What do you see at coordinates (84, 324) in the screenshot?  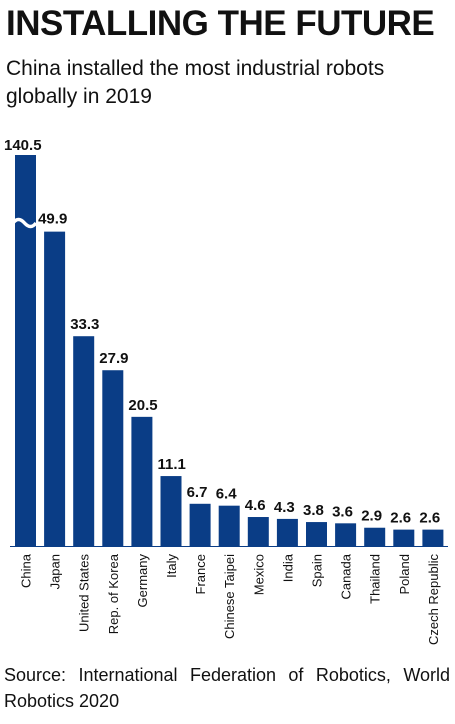 I see `bar-value-label: 33.3` at bounding box center [84, 324].